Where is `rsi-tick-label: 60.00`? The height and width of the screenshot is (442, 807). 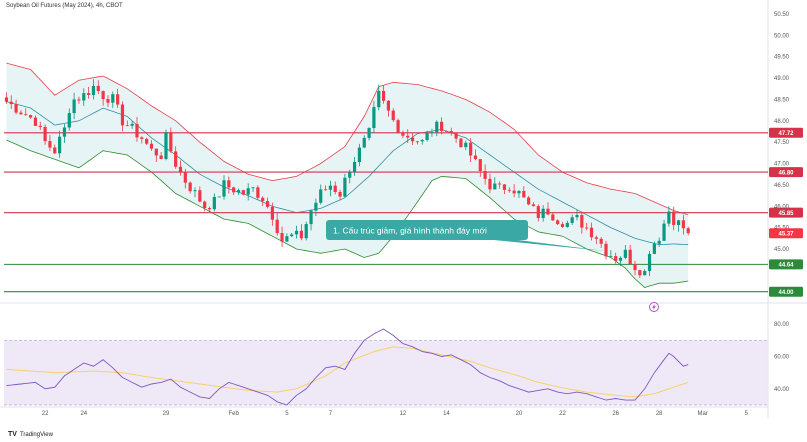
rsi-tick-label: 60.00 is located at coordinates (782, 358).